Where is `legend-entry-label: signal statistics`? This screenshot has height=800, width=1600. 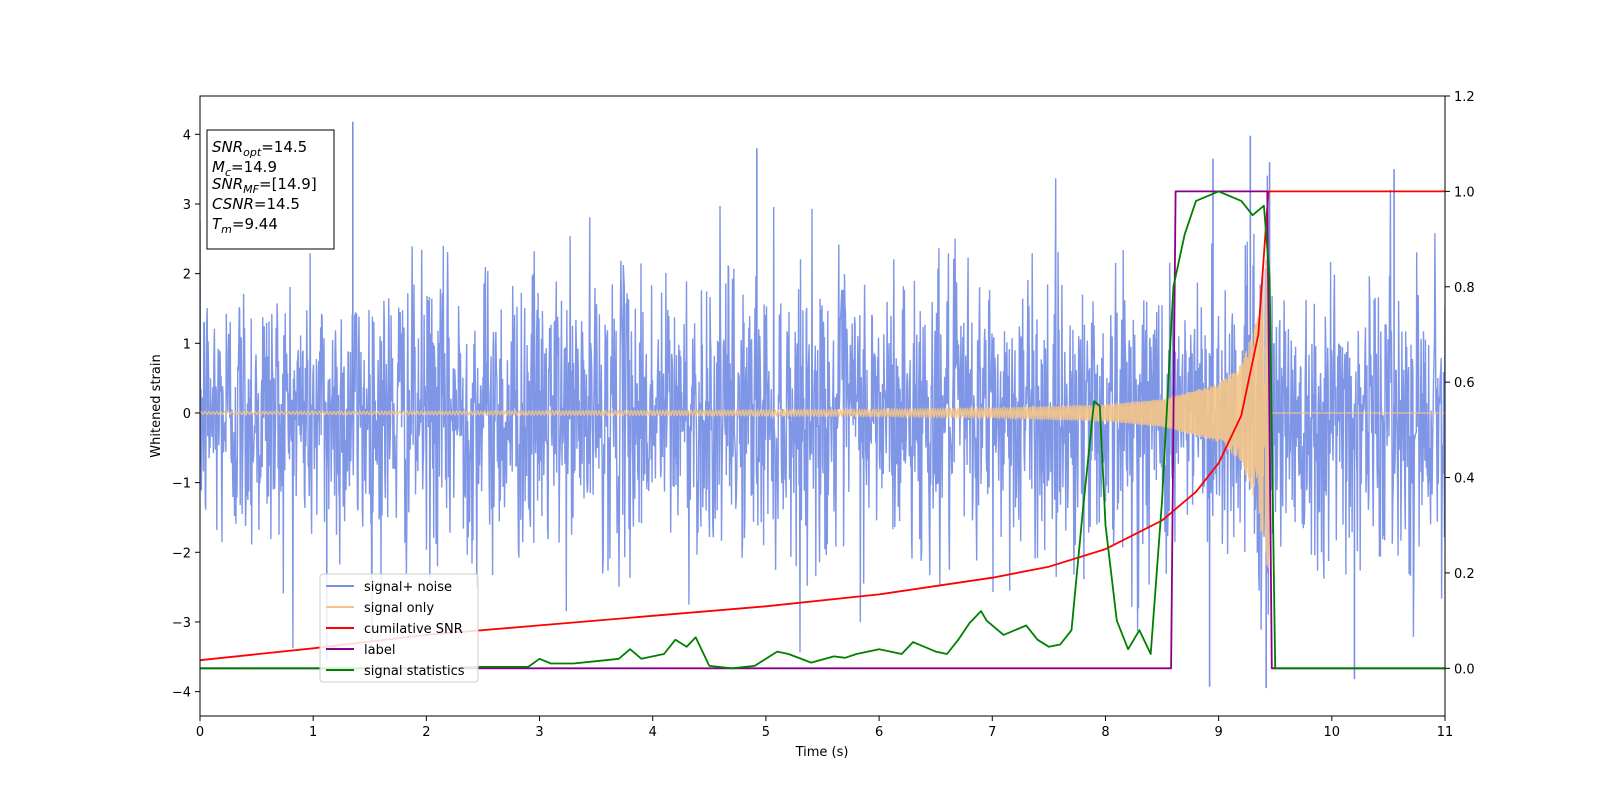
legend-entry-label: signal statistics is located at coordinates (414, 671).